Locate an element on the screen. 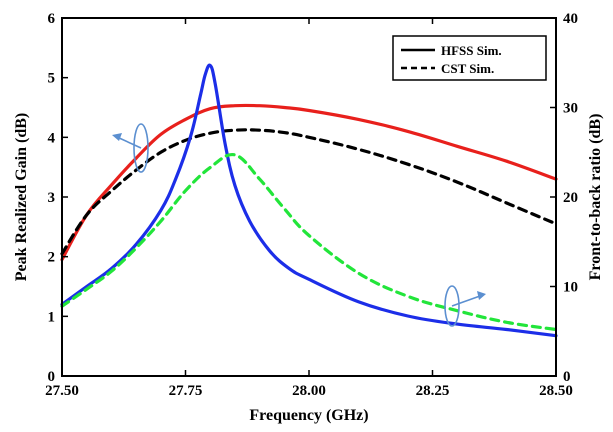 Image resolution: width=613 pixels, height=432 pixels. x-tick-label: 27.50 is located at coordinates (62, 391).